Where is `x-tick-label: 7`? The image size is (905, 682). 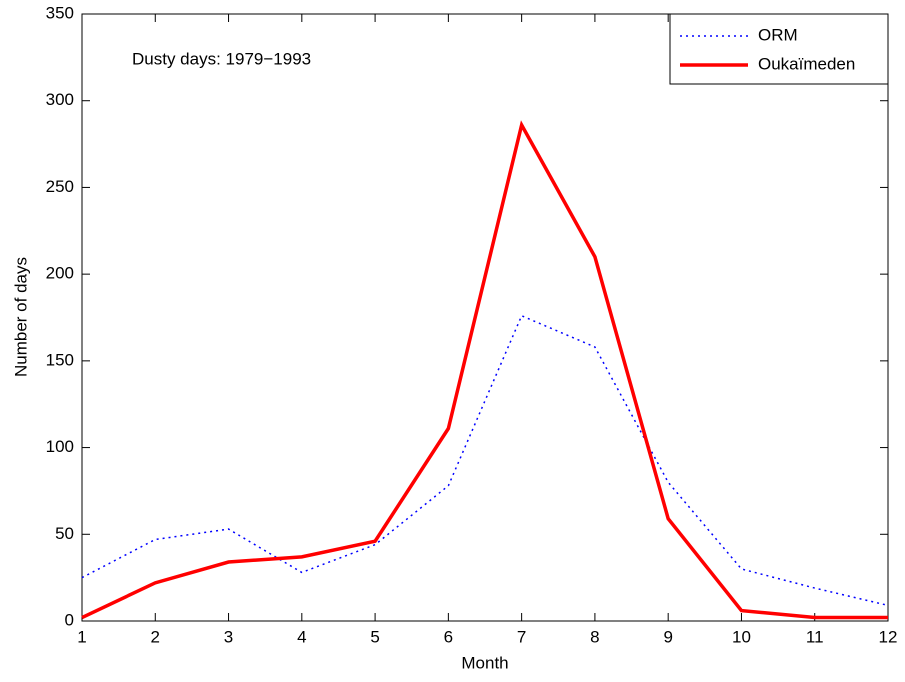
x-tick-label: 7 is located at coordinates (521, 636).